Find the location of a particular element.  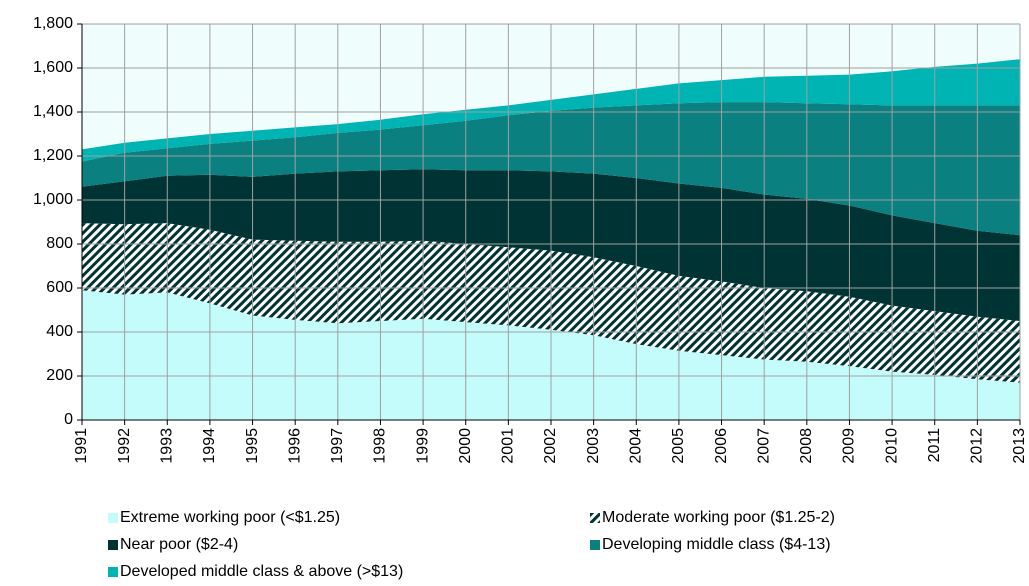

x-tick-label: 2008 is located at coordinates (806, 446).